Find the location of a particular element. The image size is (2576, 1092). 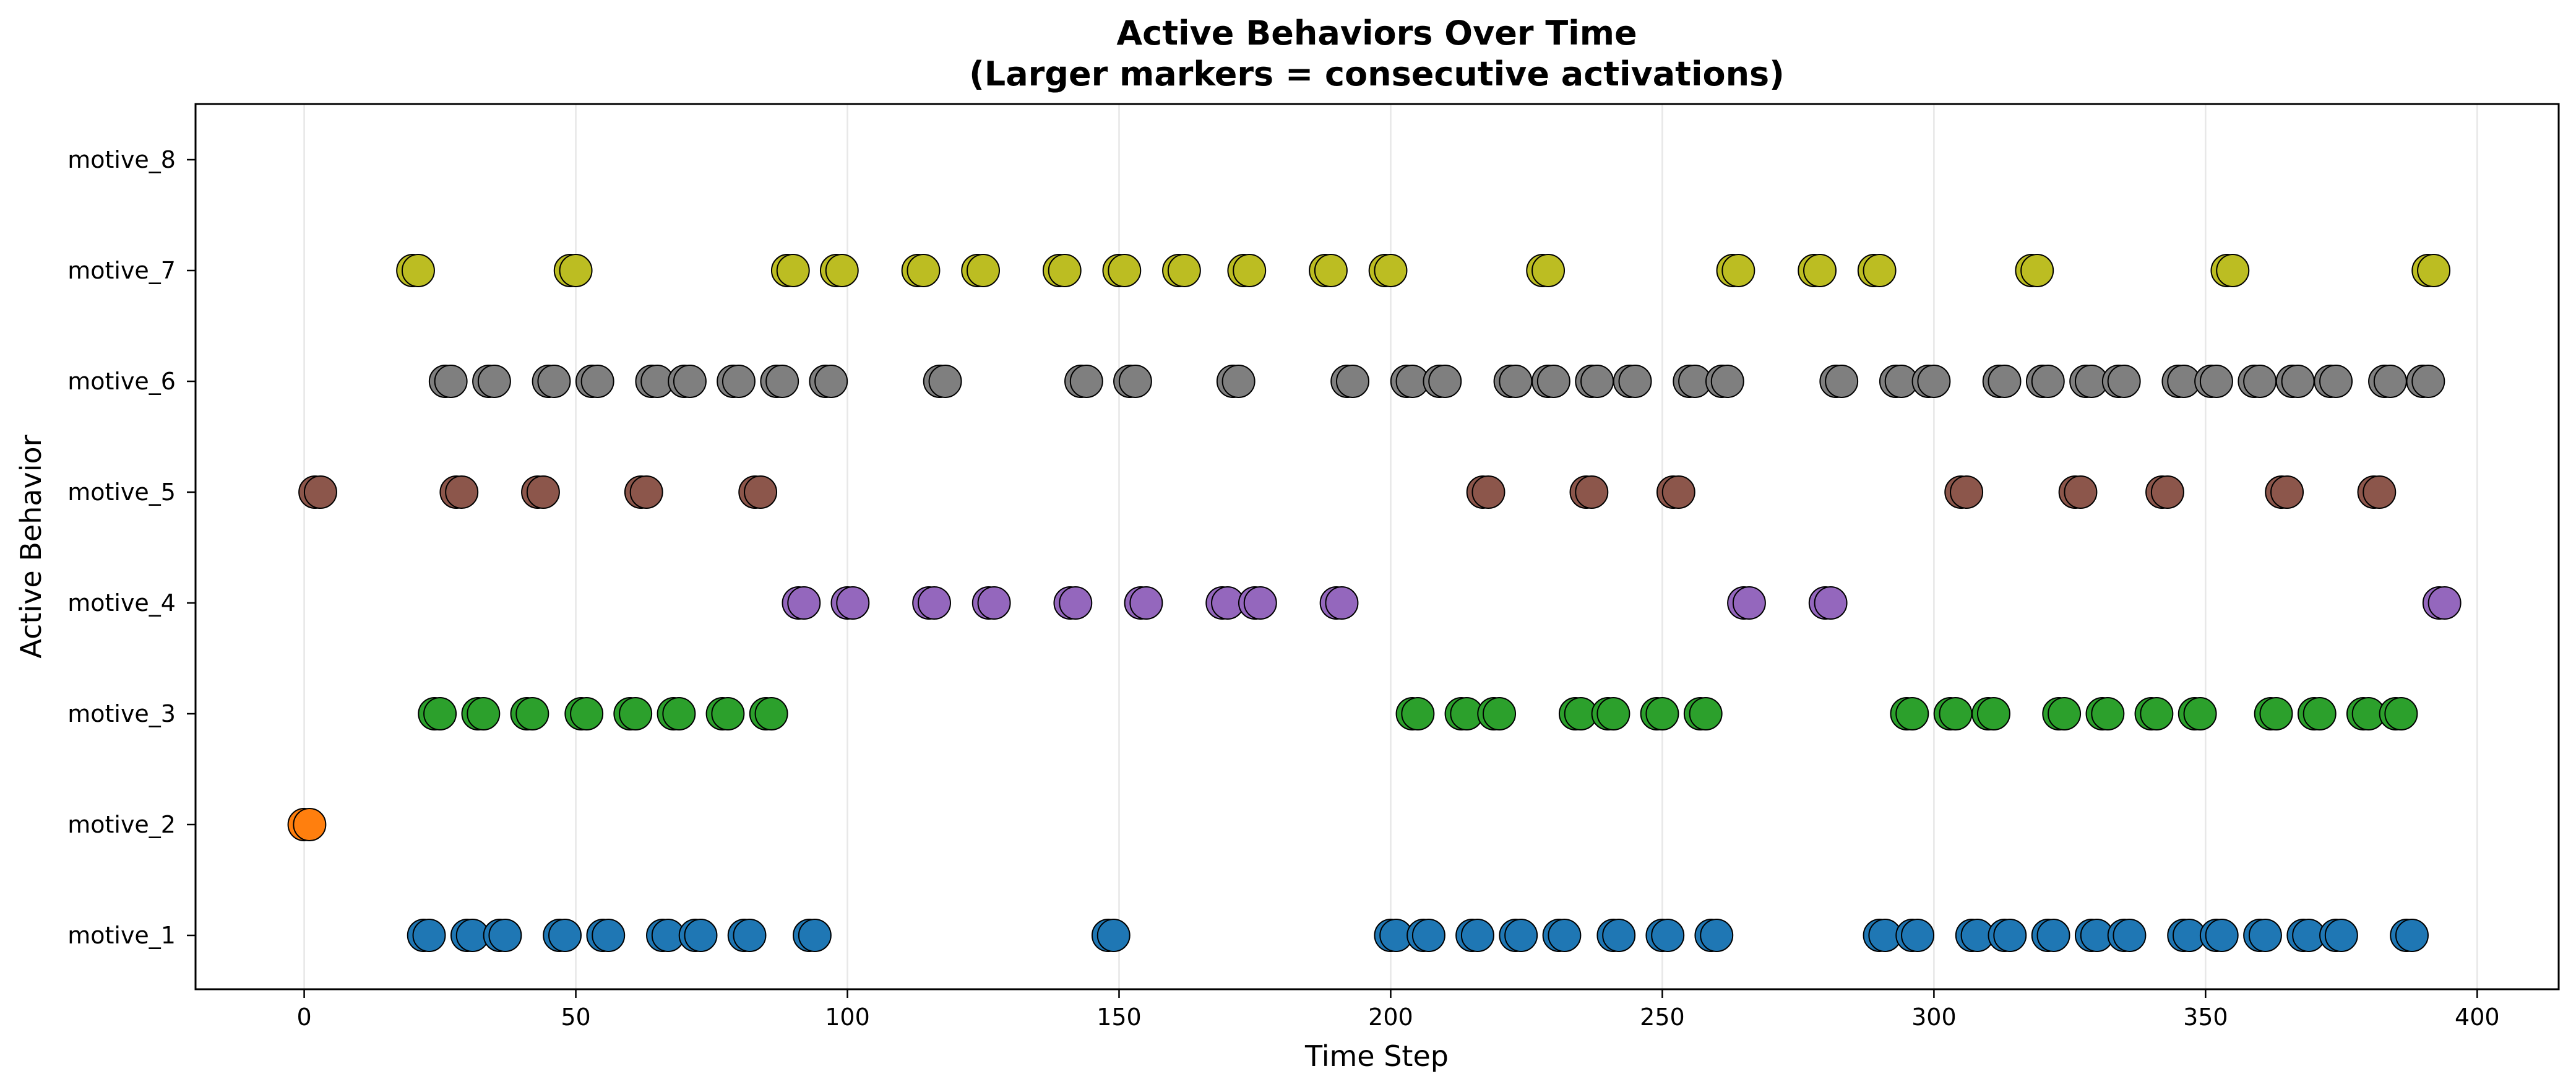

x-tick-label: 100 is located at coordinates (847, 1017).